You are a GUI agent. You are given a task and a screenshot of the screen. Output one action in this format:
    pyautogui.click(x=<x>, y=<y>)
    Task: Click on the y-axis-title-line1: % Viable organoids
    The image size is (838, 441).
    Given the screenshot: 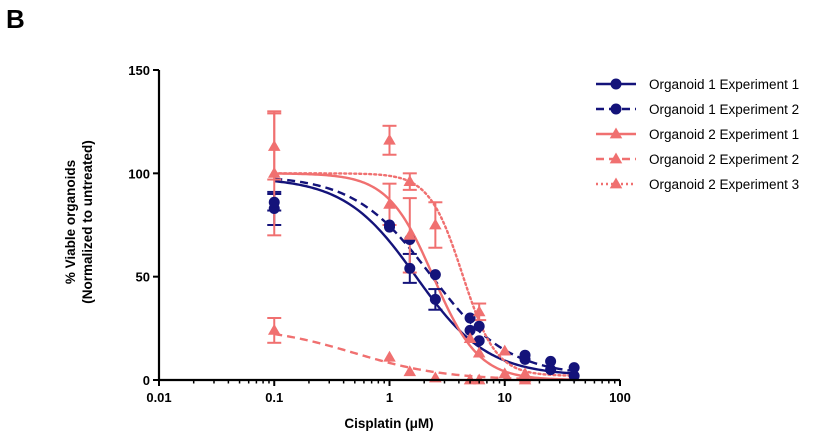 What is the action you would take?
    pyautogui.click(x=70, y=222)
    